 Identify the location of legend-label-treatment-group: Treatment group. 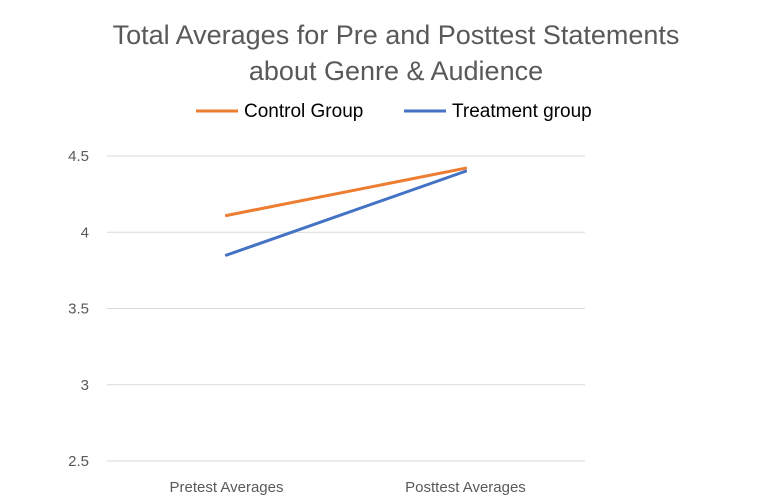
(522, 111).